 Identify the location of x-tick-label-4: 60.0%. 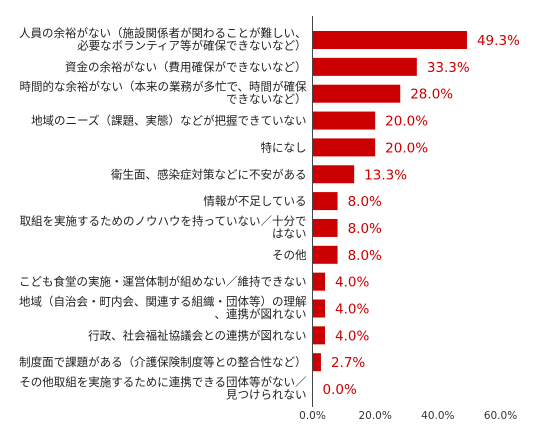
(500, 416).